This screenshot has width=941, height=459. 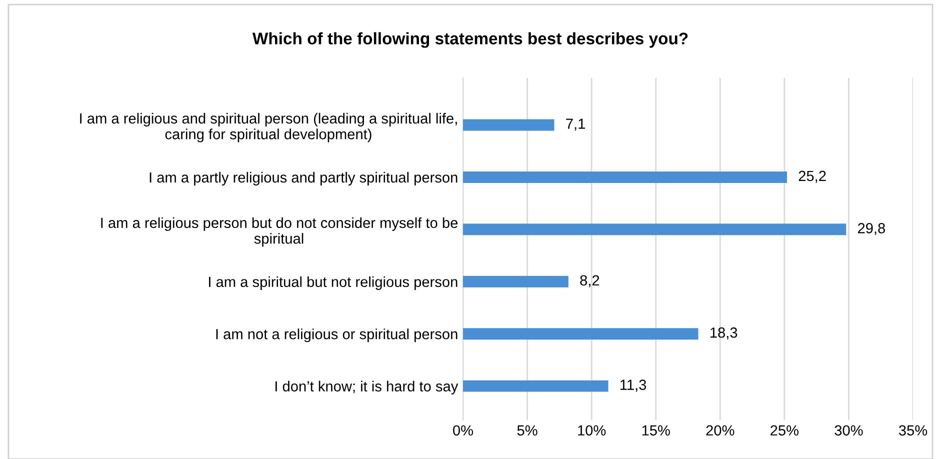 What do you see at coordinates (592, 430) in the screenshot?
I see `x-tick-label: 10%` at bounding box center [592, 430].